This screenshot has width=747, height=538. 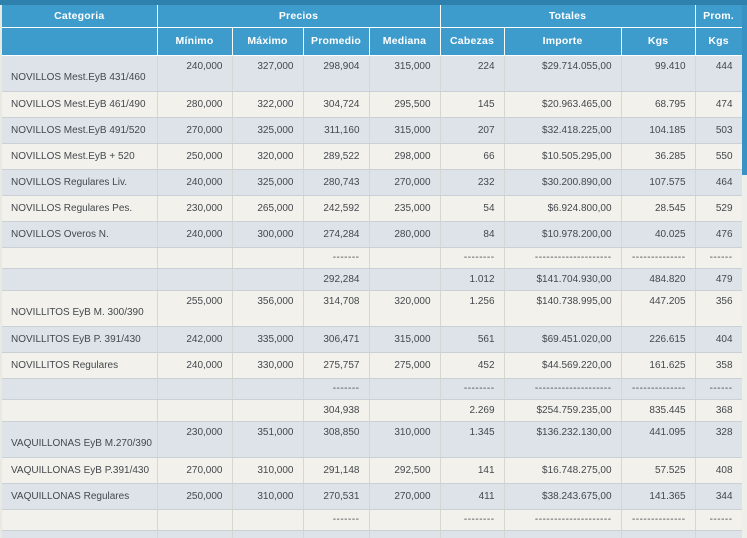 I want to click on cell-max: 335,000, so click(x=268, y=339).